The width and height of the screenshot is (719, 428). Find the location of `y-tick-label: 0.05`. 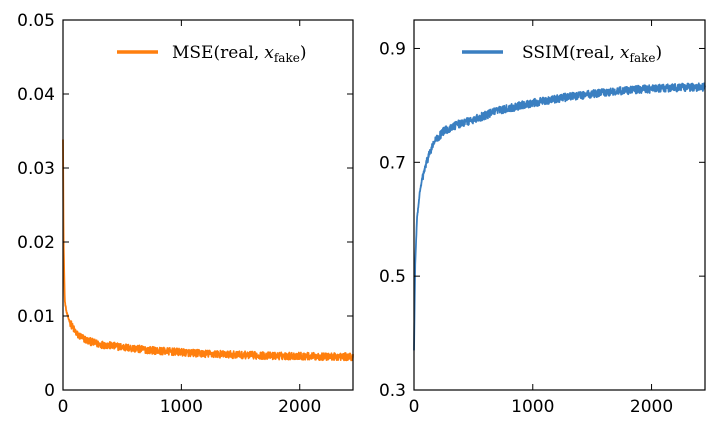

y-tick-label: 0.05 is located at coordinates (36, 21).